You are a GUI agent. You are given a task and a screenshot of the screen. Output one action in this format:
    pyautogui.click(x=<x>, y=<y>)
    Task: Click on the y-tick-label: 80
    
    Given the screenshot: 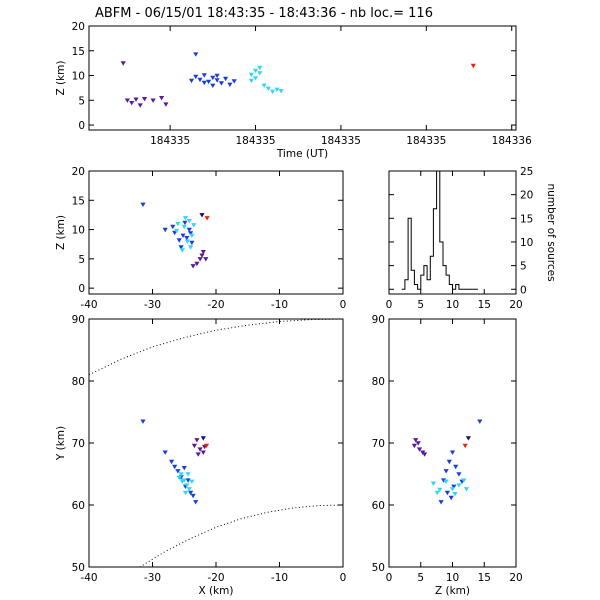 What is the action you would take?
    pyautogui.click(x=378, y=382)
    